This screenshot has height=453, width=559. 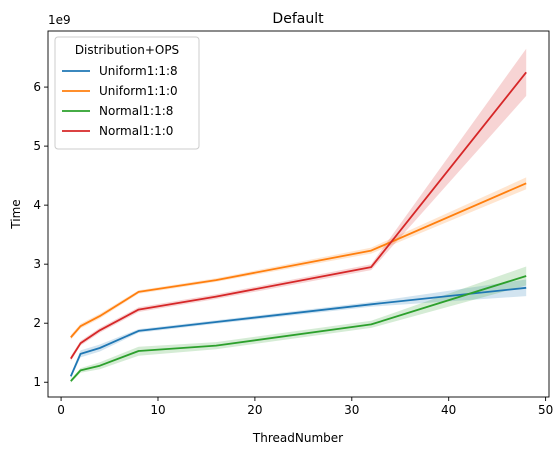 I want to click on chart-title: Default, so click(x=298, y=19).